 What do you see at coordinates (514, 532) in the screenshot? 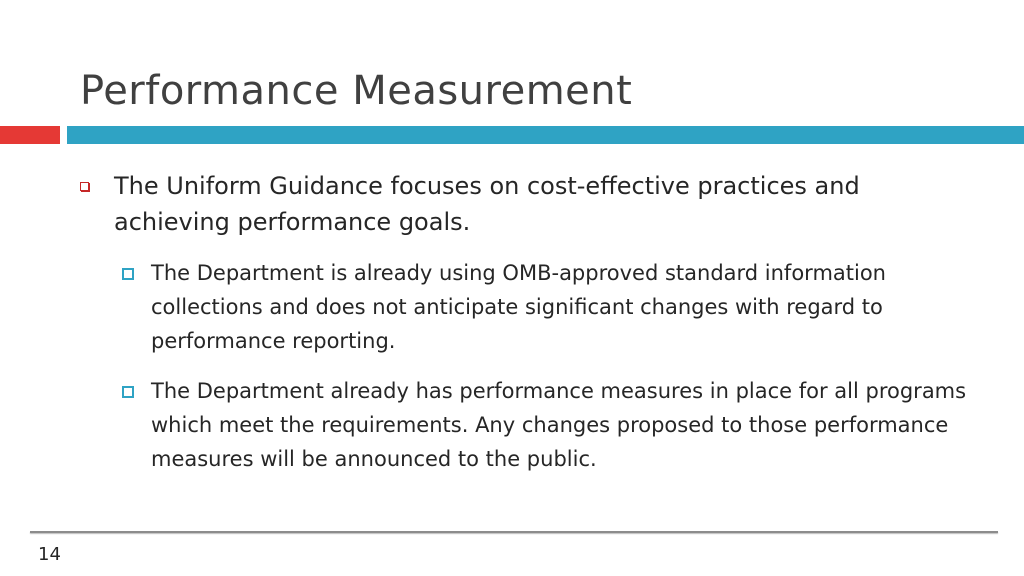
I see `footer-divider` at bounding box center [514, 532].